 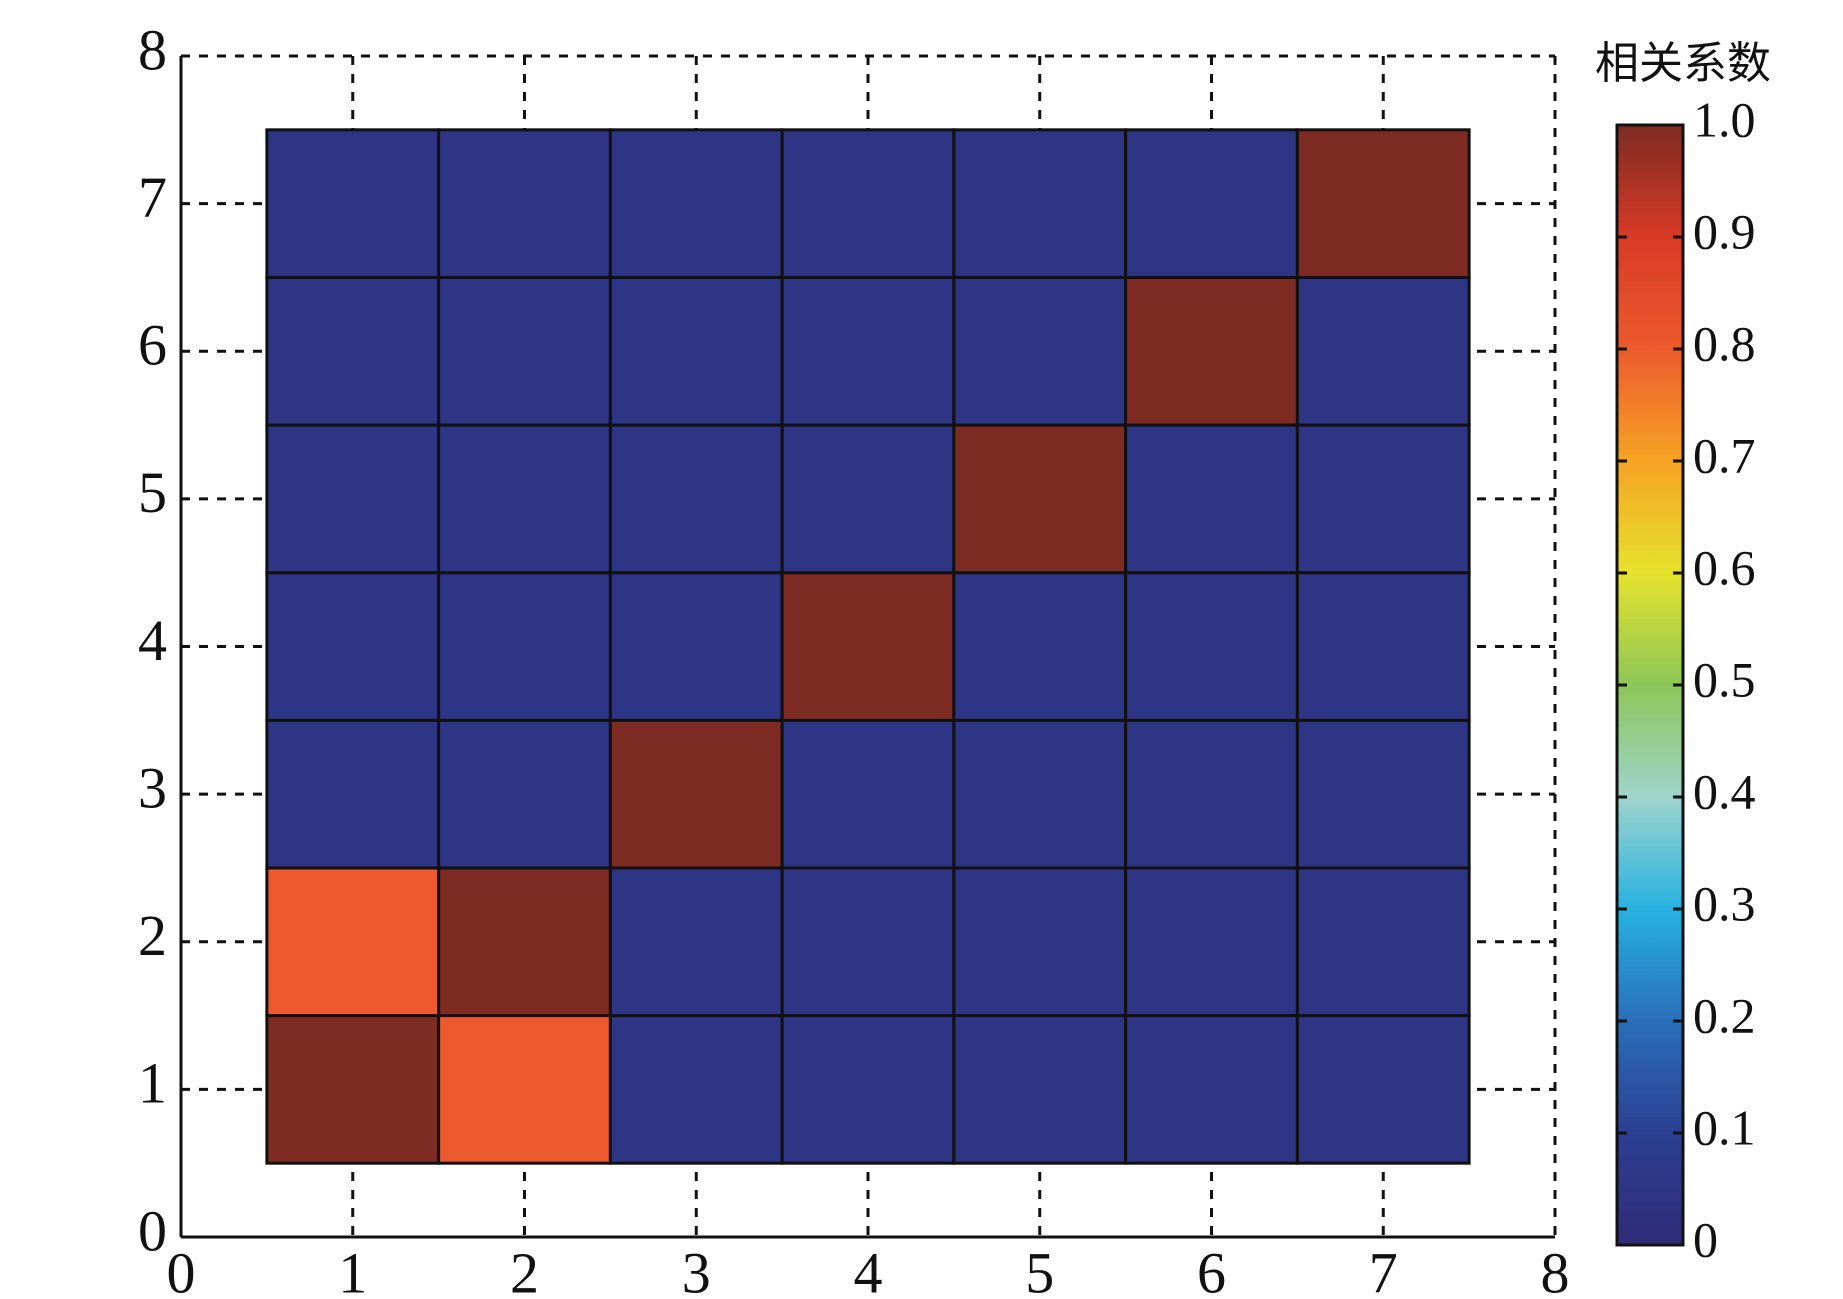 I want to click on y-tick-label: 7, so click(x=152, y=197).